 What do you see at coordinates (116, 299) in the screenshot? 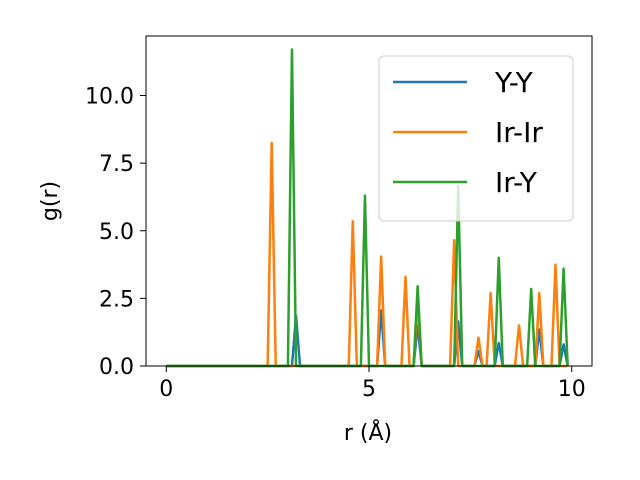
I see `y-tick-label: 2.5` at bounding box center [116, 299].